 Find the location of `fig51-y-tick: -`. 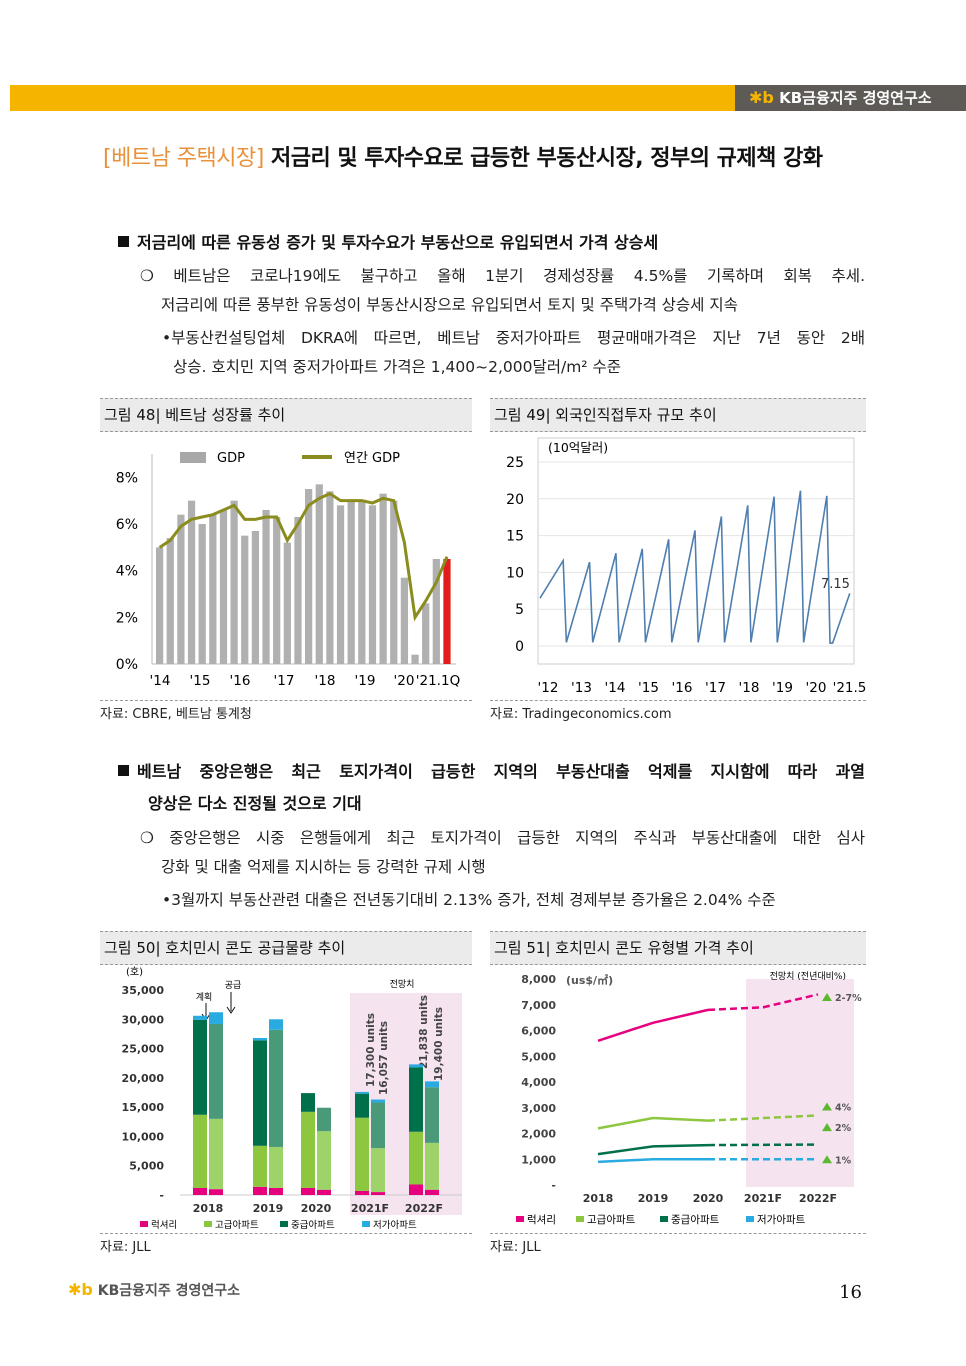

fig51-y-tick: - is located at coordinates (553, 1185).